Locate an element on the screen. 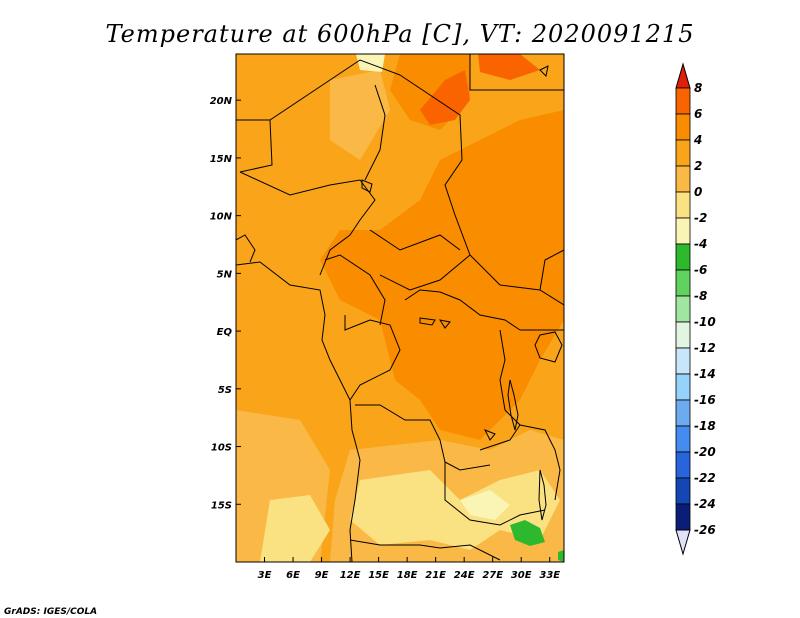 This screenshot has height=618, width=800. colorbar-level-label: 8 is located at coordinates (698, 88).